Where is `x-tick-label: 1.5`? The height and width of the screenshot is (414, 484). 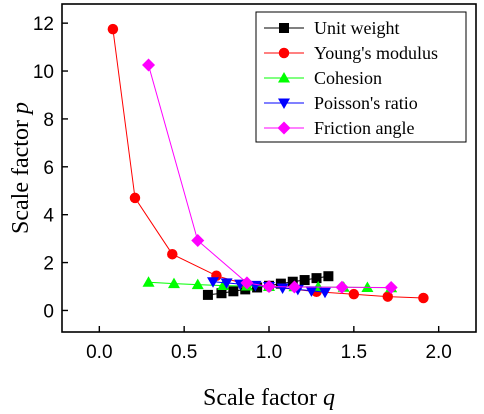
x-tick-label: 1.5 is located at coordinates (354, 352).